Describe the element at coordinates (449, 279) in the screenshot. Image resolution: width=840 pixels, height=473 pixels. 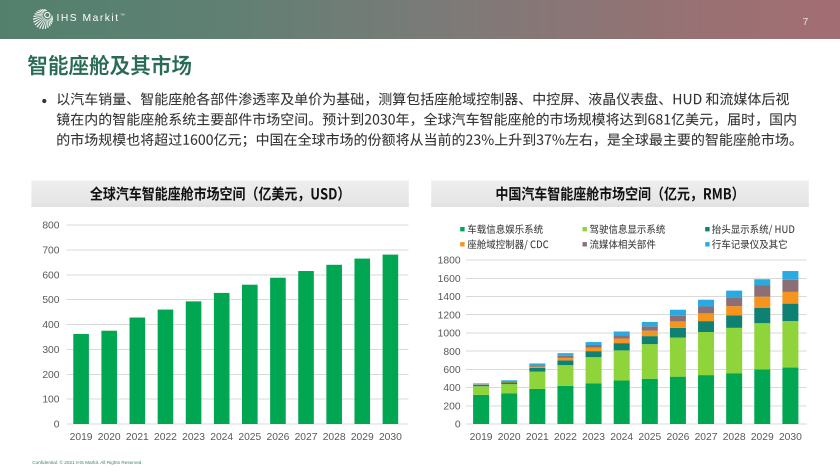
I see `svg-text: 1600` at that location.